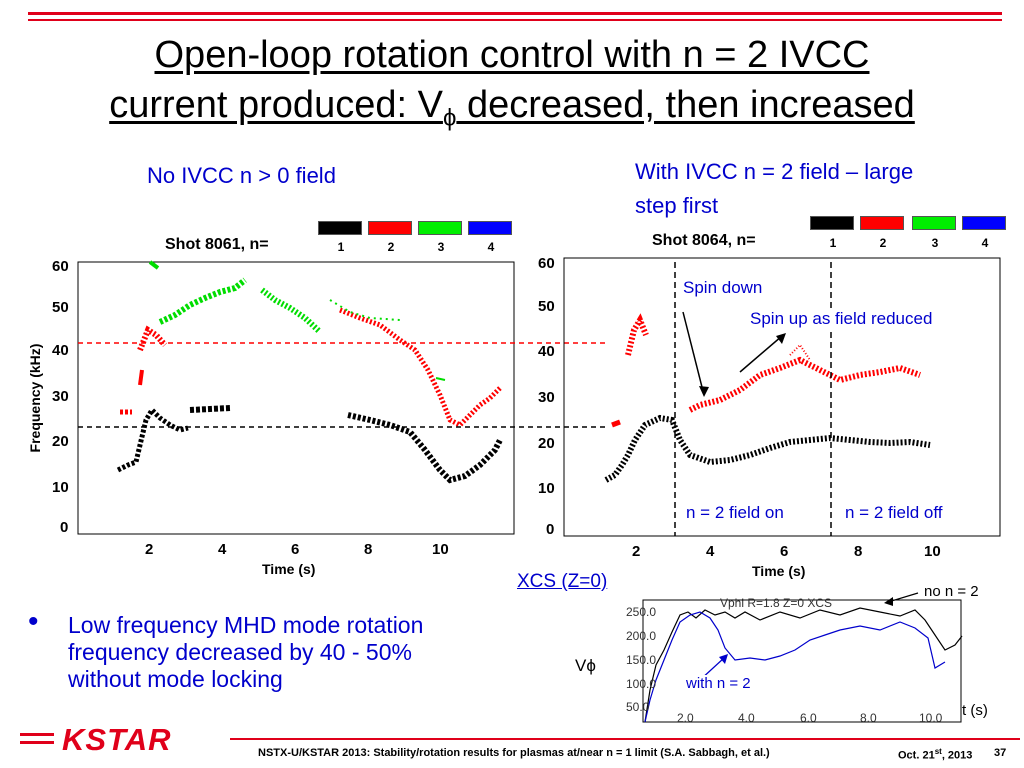 This screenshot has width=1024, height=768. Describe the element at coordinates (546, 306) in the screenshot. I see `right-ytick: 50` at that location.